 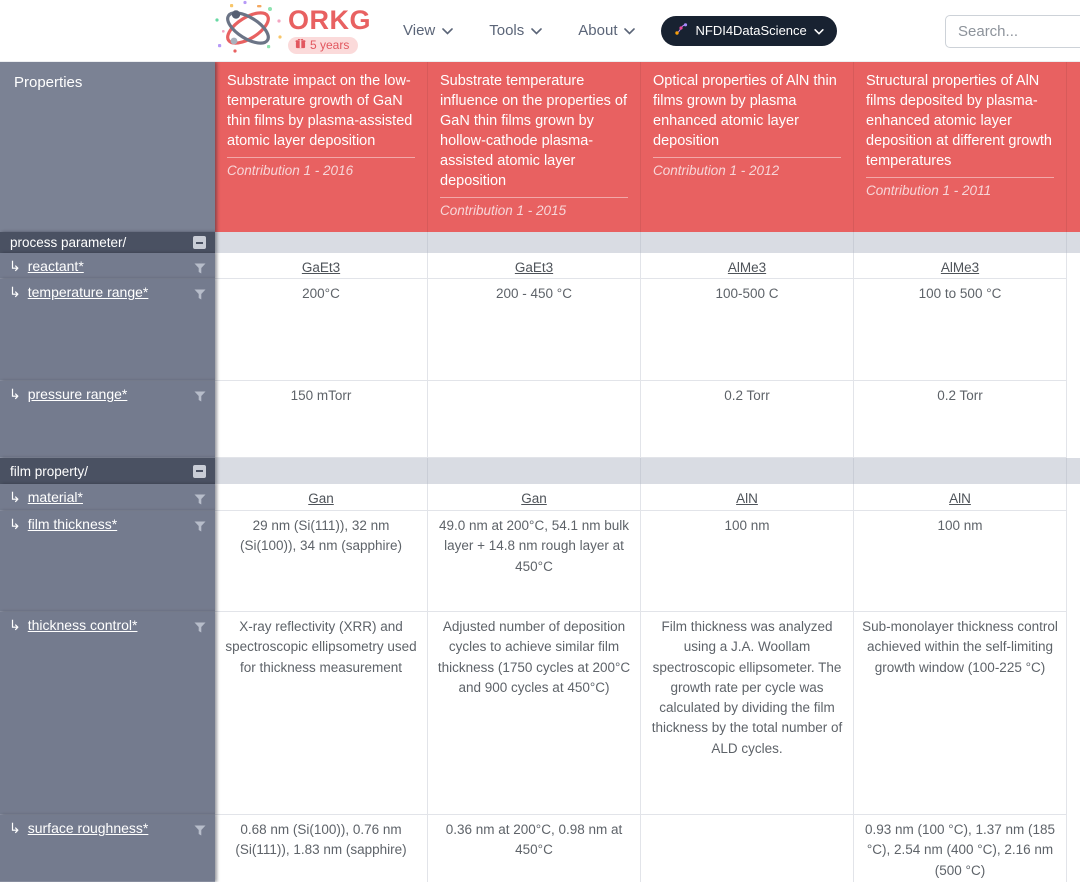 What do you see at coordinates (107, 713) in the screenshot?
I see `property-cell-thickness-control: ↳ thickness control*` at bounding box center [107, 713].